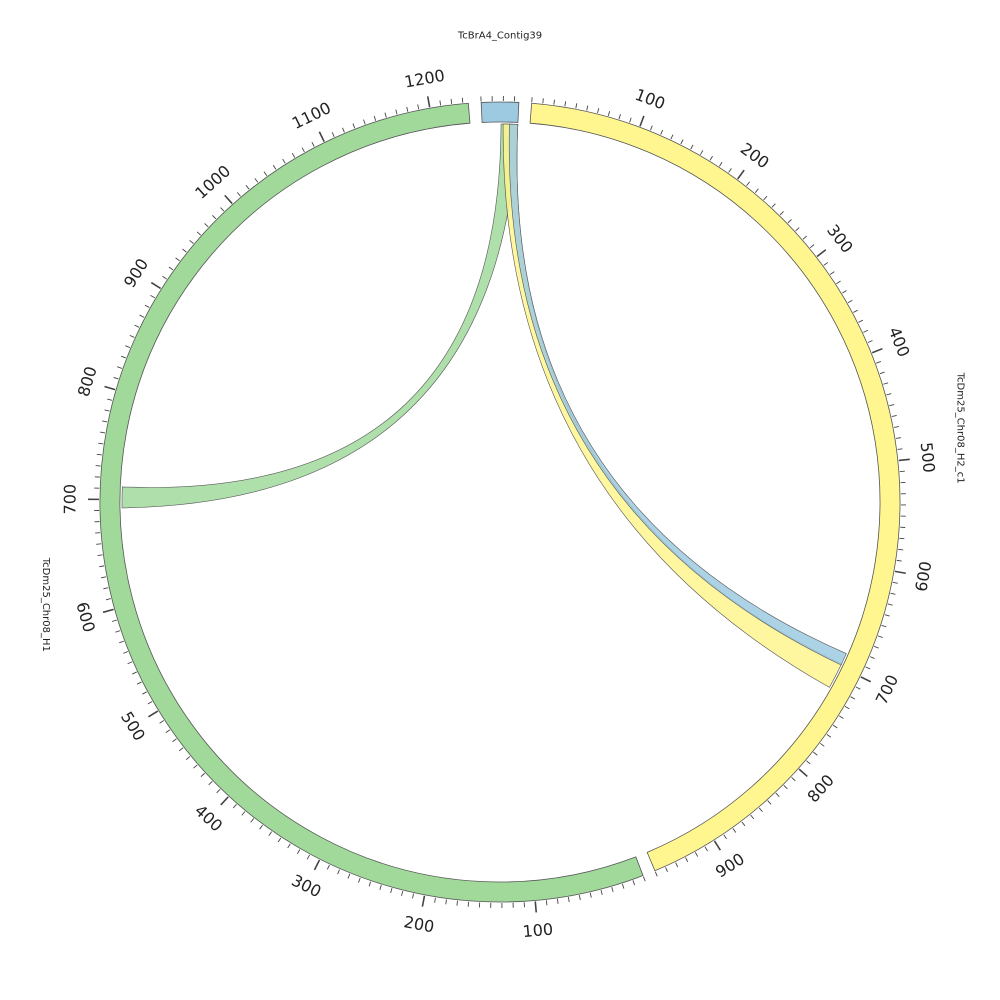  What do you see at coordinates (424, 79) in the screenshot?
I see `tick-label: 1200` at bounding box center [424, 79].